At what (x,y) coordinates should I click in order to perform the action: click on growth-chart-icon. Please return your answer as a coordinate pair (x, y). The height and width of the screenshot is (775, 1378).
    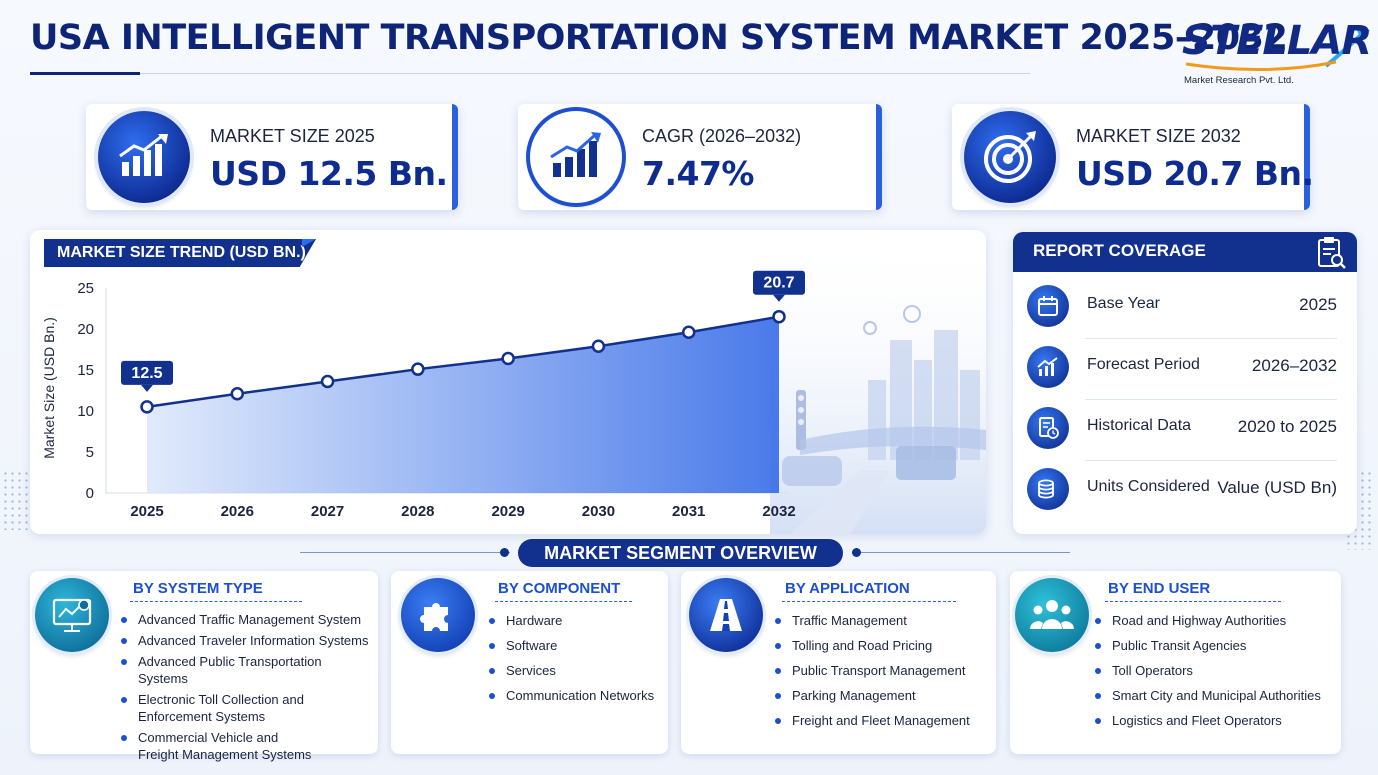
    Looking at the image, I should click on (144, 157).